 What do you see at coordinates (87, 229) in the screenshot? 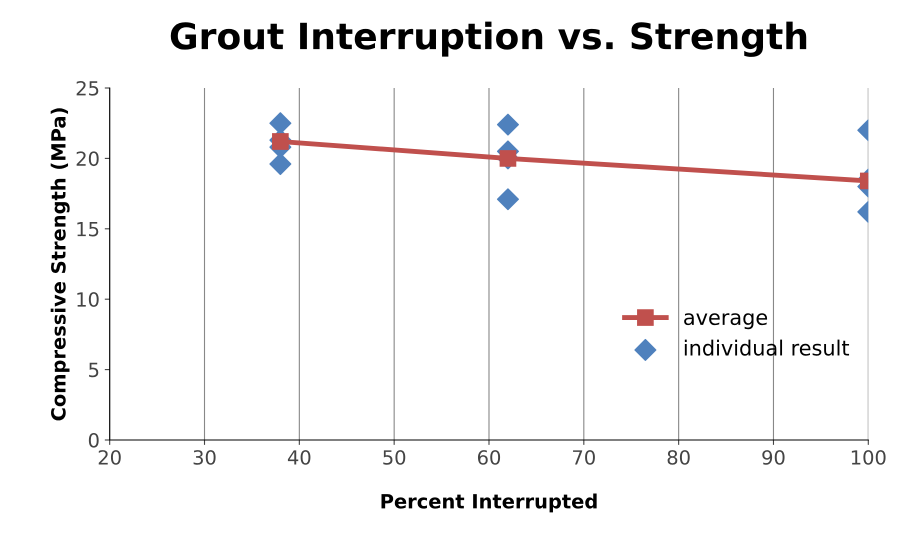
I see `y-tick-label: 15` at bounding box center [87, 229].